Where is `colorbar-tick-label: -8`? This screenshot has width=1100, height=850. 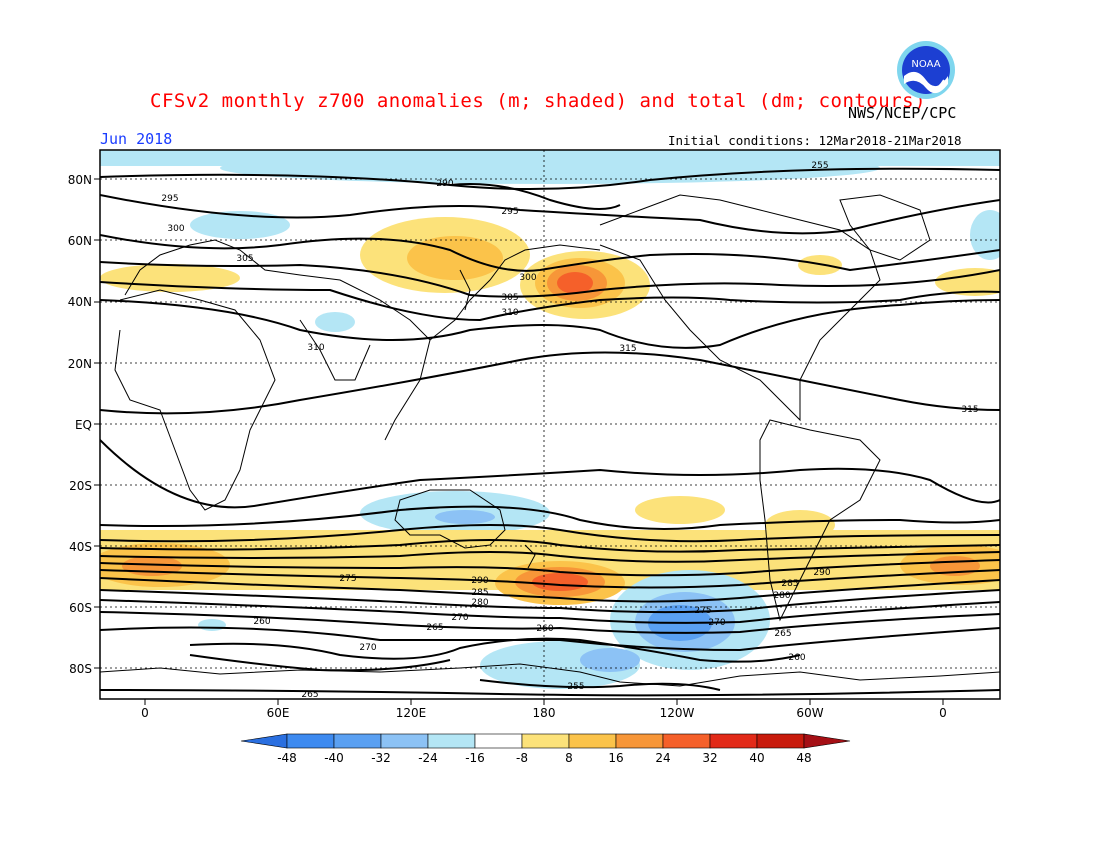 colorbar-tick-label: -8 is located at coordinates (522, 758).